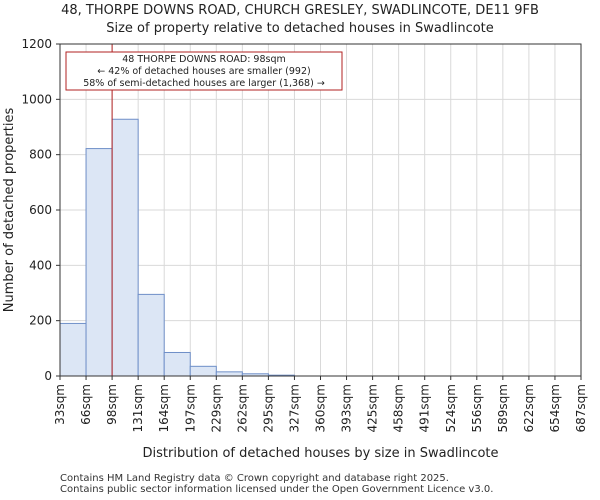 The image size is (600, 500). I want to click on x-tick-label: 524sqm, so click(451, 408).